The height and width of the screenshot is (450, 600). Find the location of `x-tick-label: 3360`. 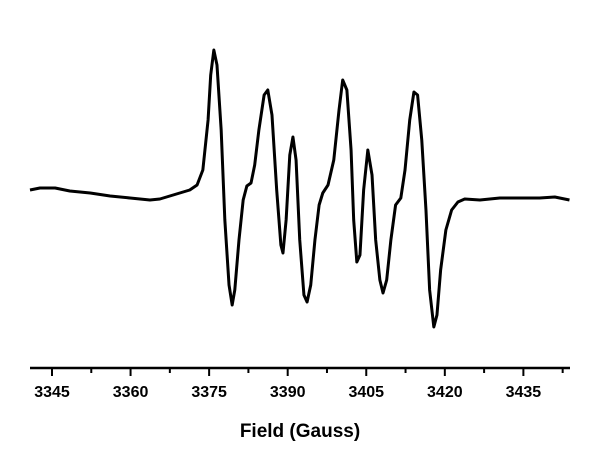

x-tick-label: 3360 is located at coordinates (131, 392).